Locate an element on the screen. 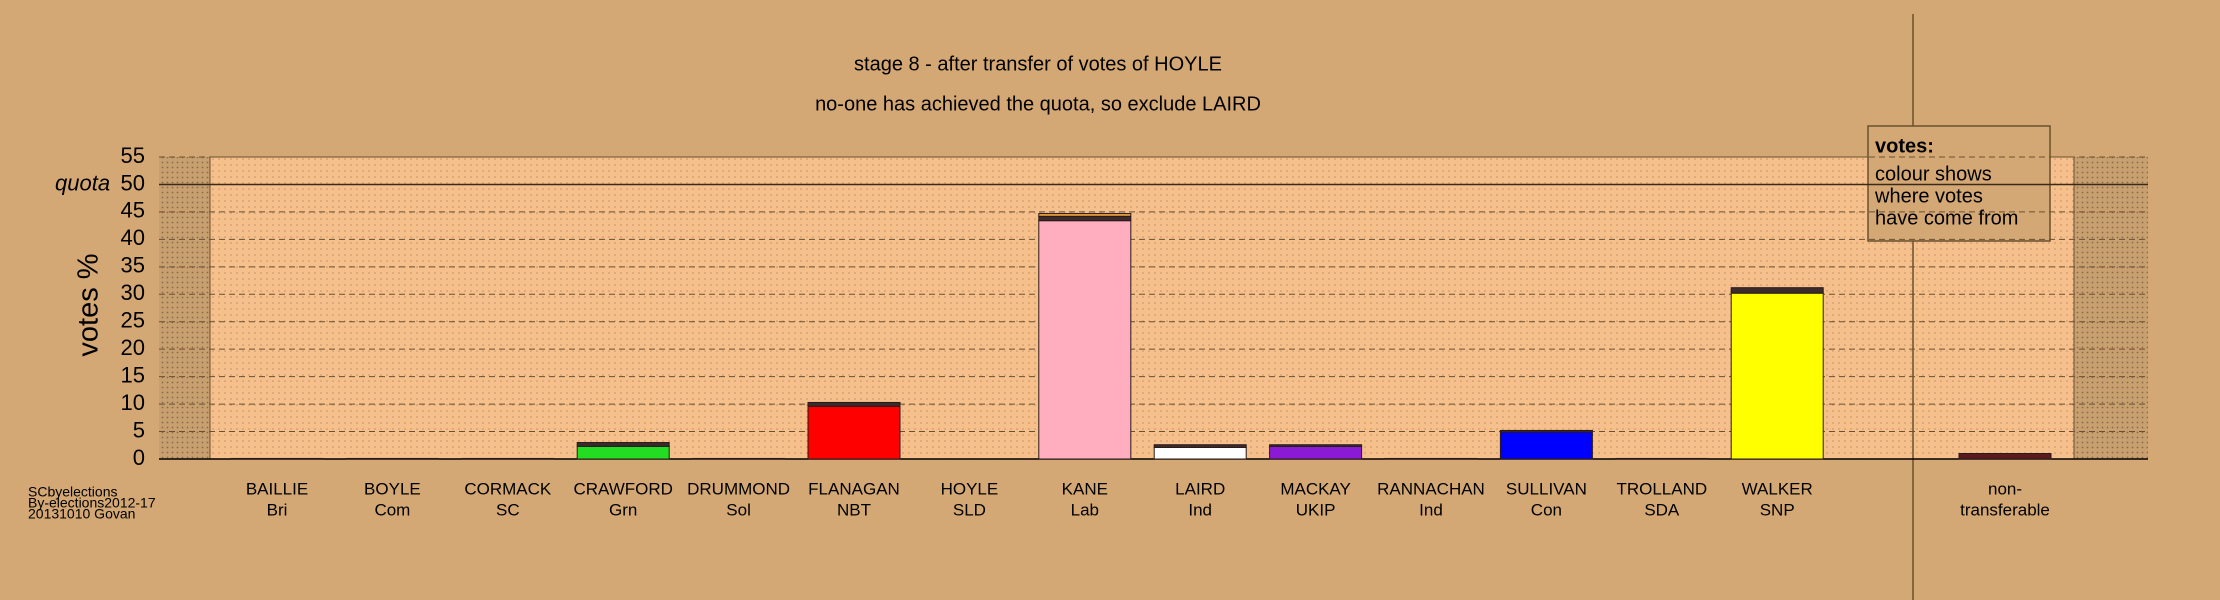 The image size is (2220, 600). y-tick-label: 10 is located at coordinates (133, 402).